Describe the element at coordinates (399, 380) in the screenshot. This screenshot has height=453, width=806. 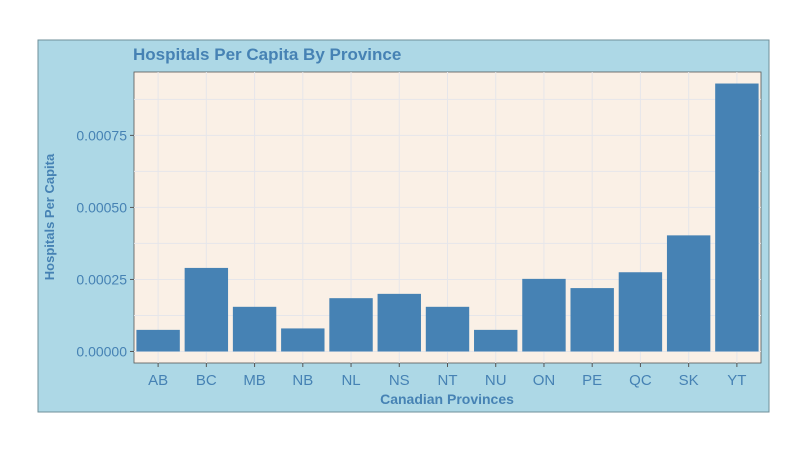
I see `x-tick-label-ns: NS` at that location.